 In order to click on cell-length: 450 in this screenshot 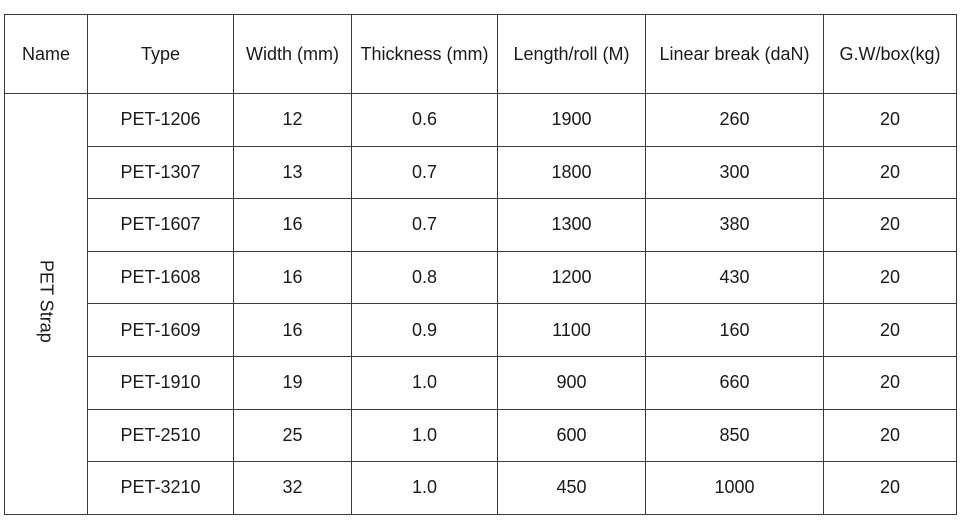, I will do `click(571, 488)`.